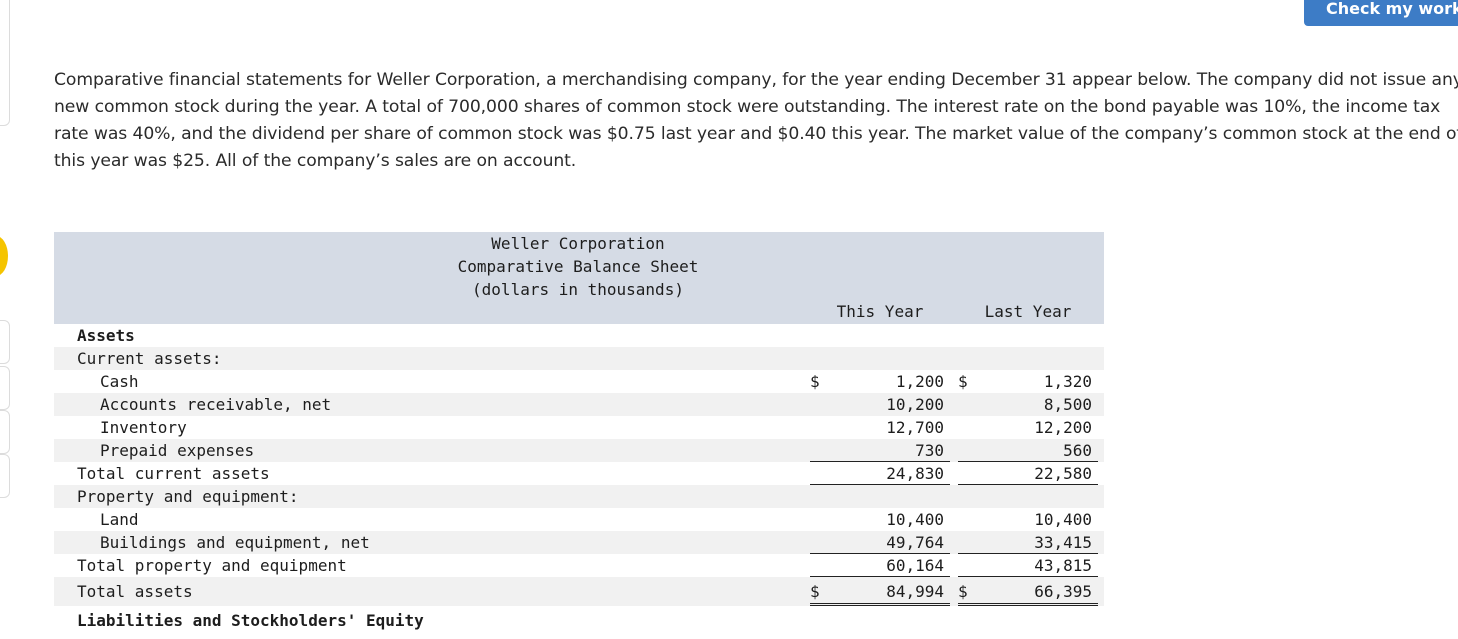  What do you see at coordinates (579, 591) in the screenshot?
I see `table-row: Total assets $84,994 $66,395` at bounding box center [579, 591].